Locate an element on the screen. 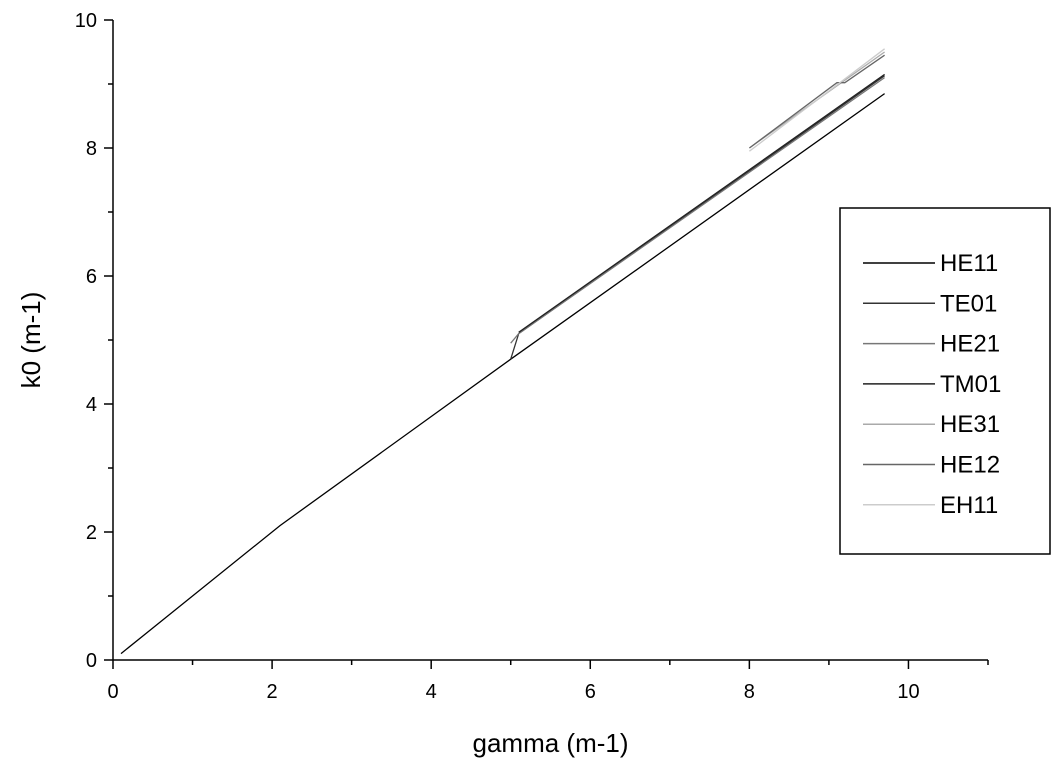 The width and height of the screenshot is (1051, 762). y-tick-label: 2 is located at coordinates (91, 533).